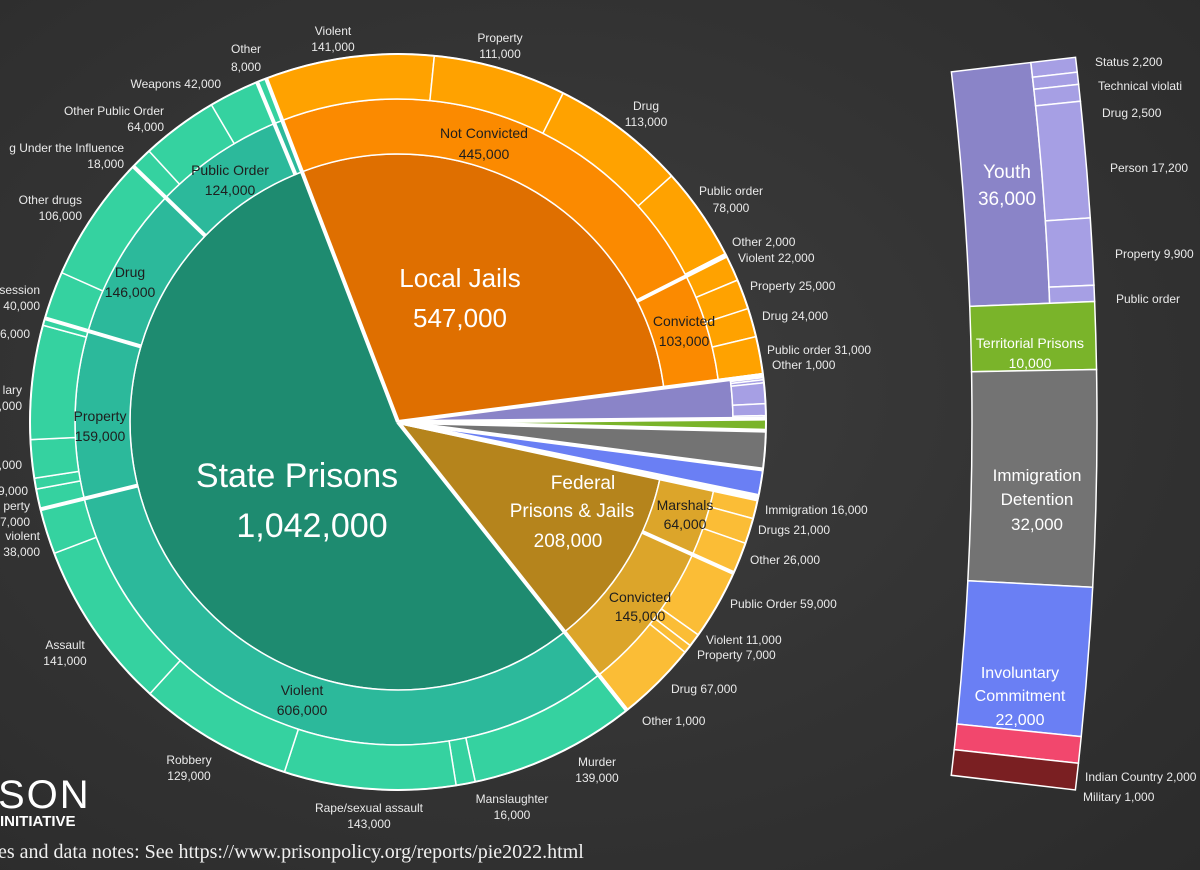 This screenshot has height=870, width=1200. Describe the element at coordinates (484, 154) in the screenshot. I see `mid-value: 445,000` at that location.